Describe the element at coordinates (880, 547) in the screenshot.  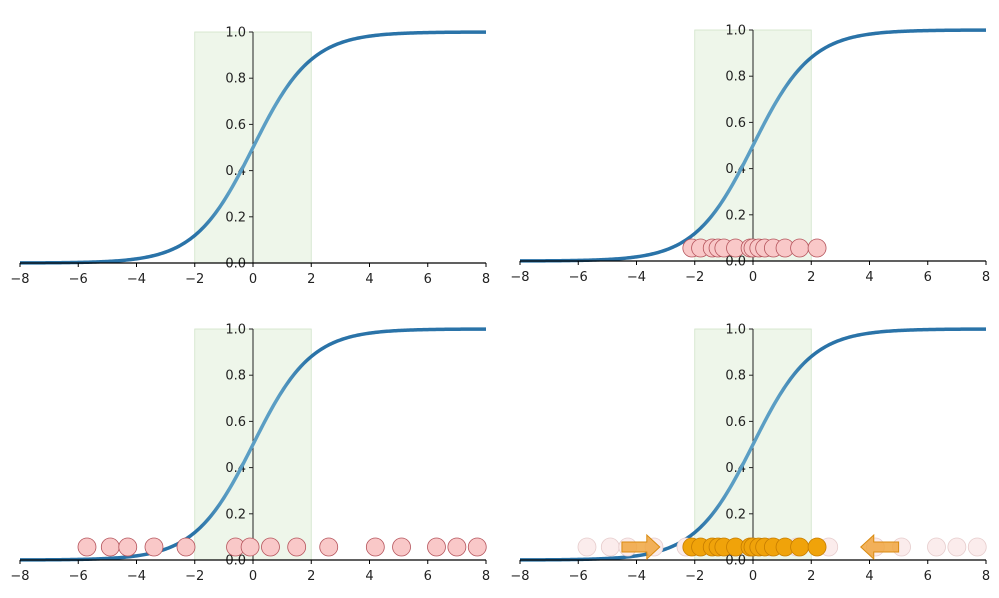
I see `arrow-left-icon` at that location.